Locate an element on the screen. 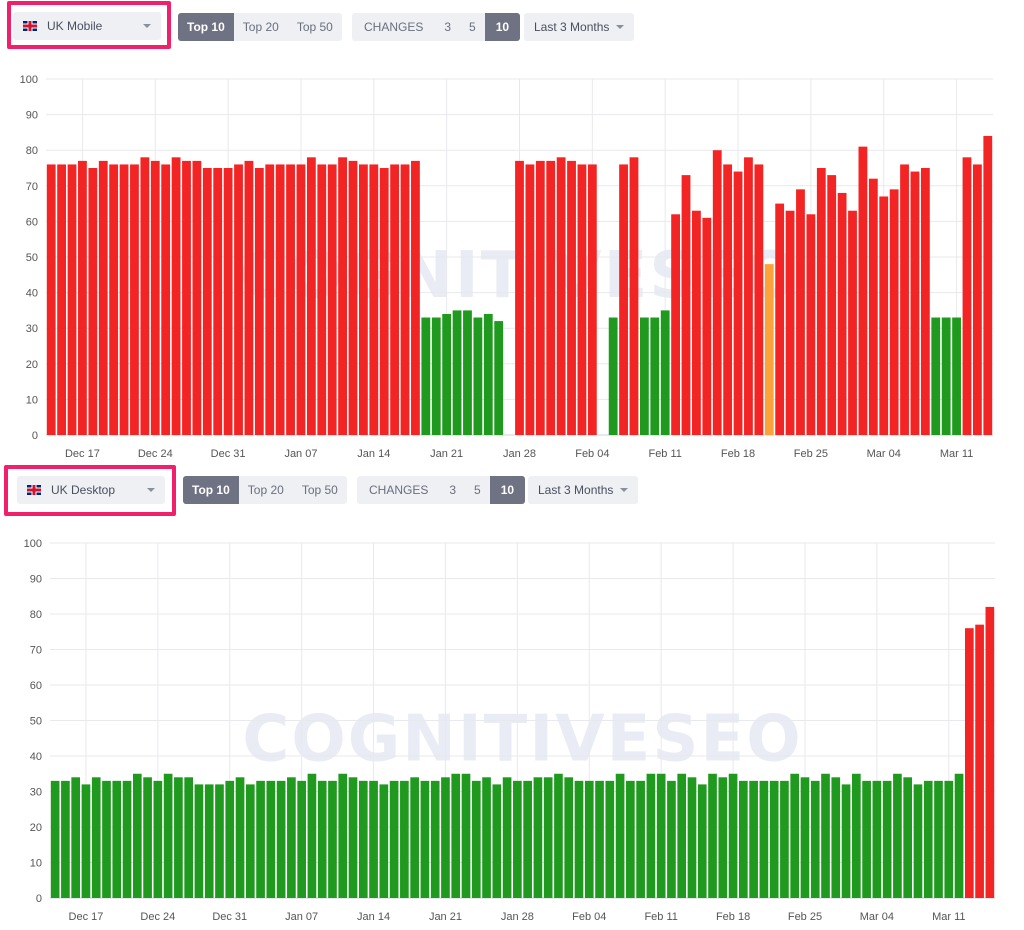 This screenshot has width=1024, height=930. changes-5-option: 5 is located at coordinates (477, 490).